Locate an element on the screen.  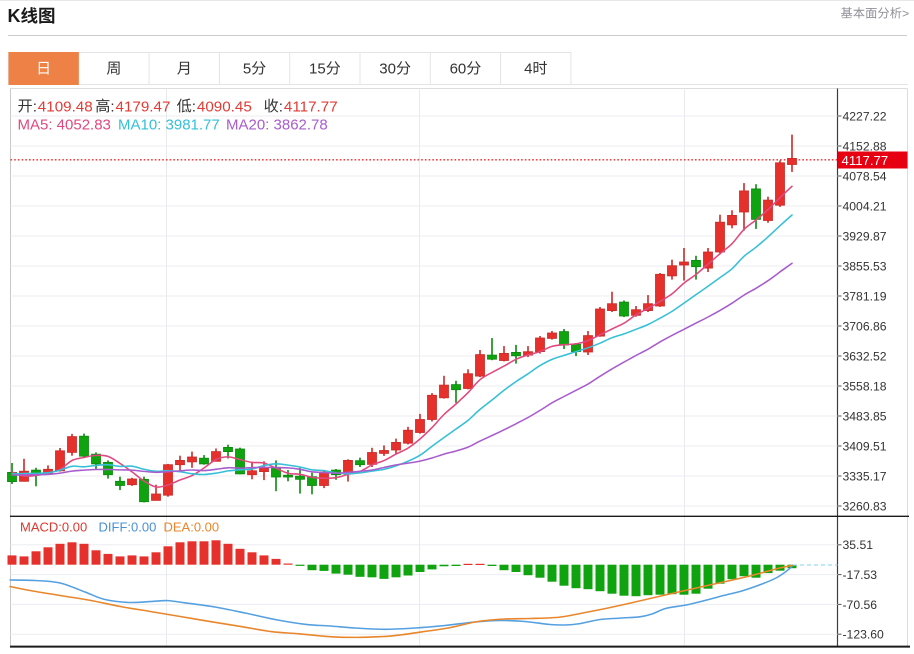
svg-text: 60 is located at coordinates (458, 69).